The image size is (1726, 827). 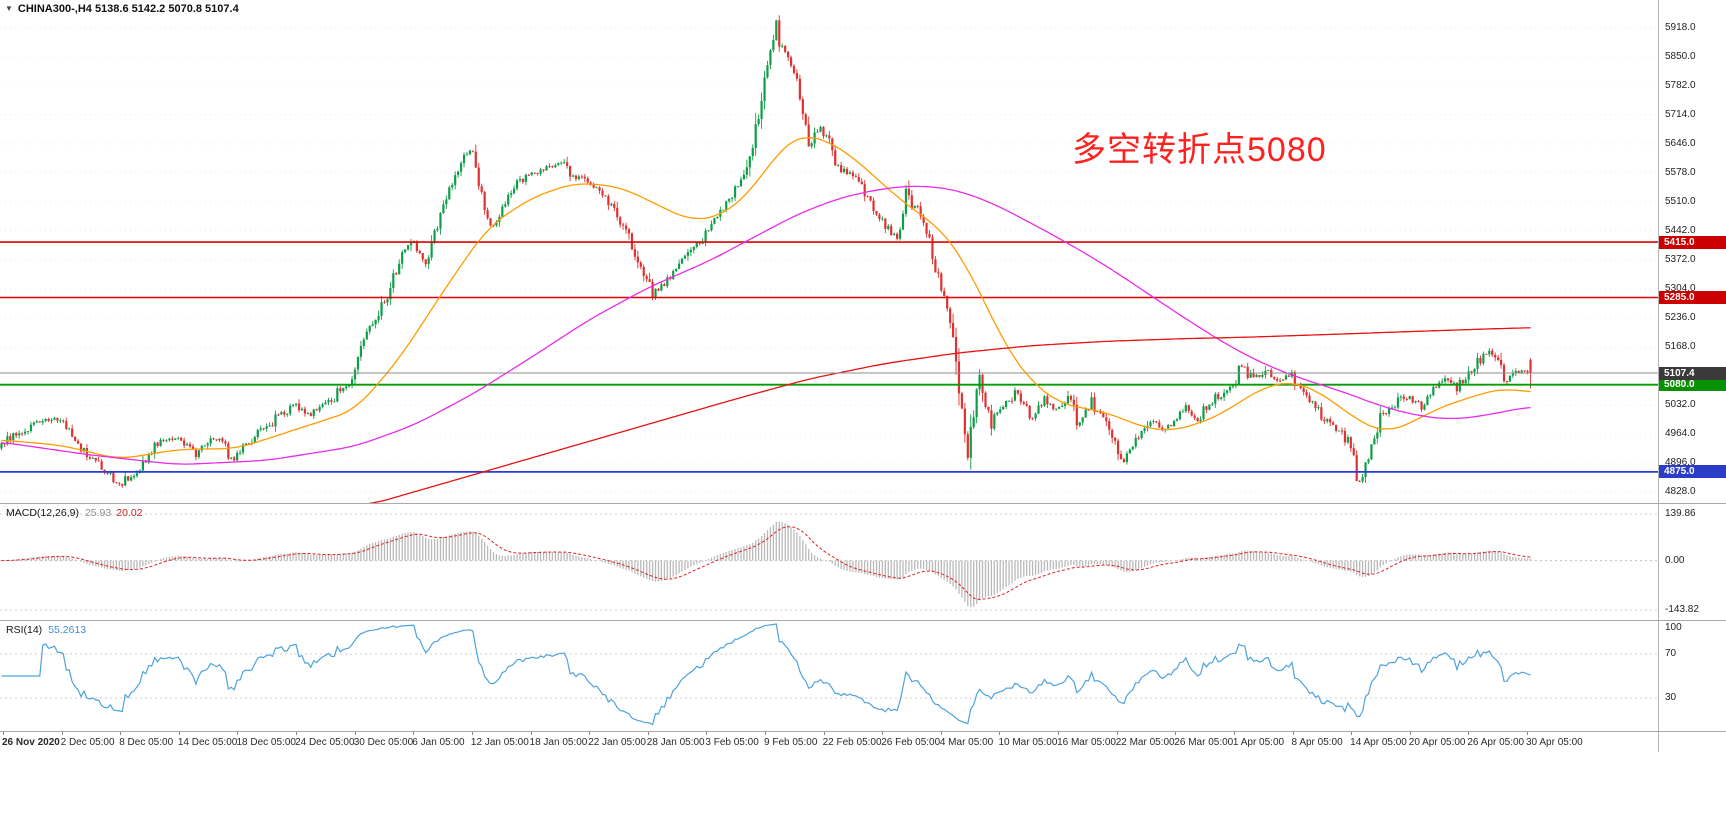 I want to click on price-tick-label: 5304.0, so click(x=1680, y=289).